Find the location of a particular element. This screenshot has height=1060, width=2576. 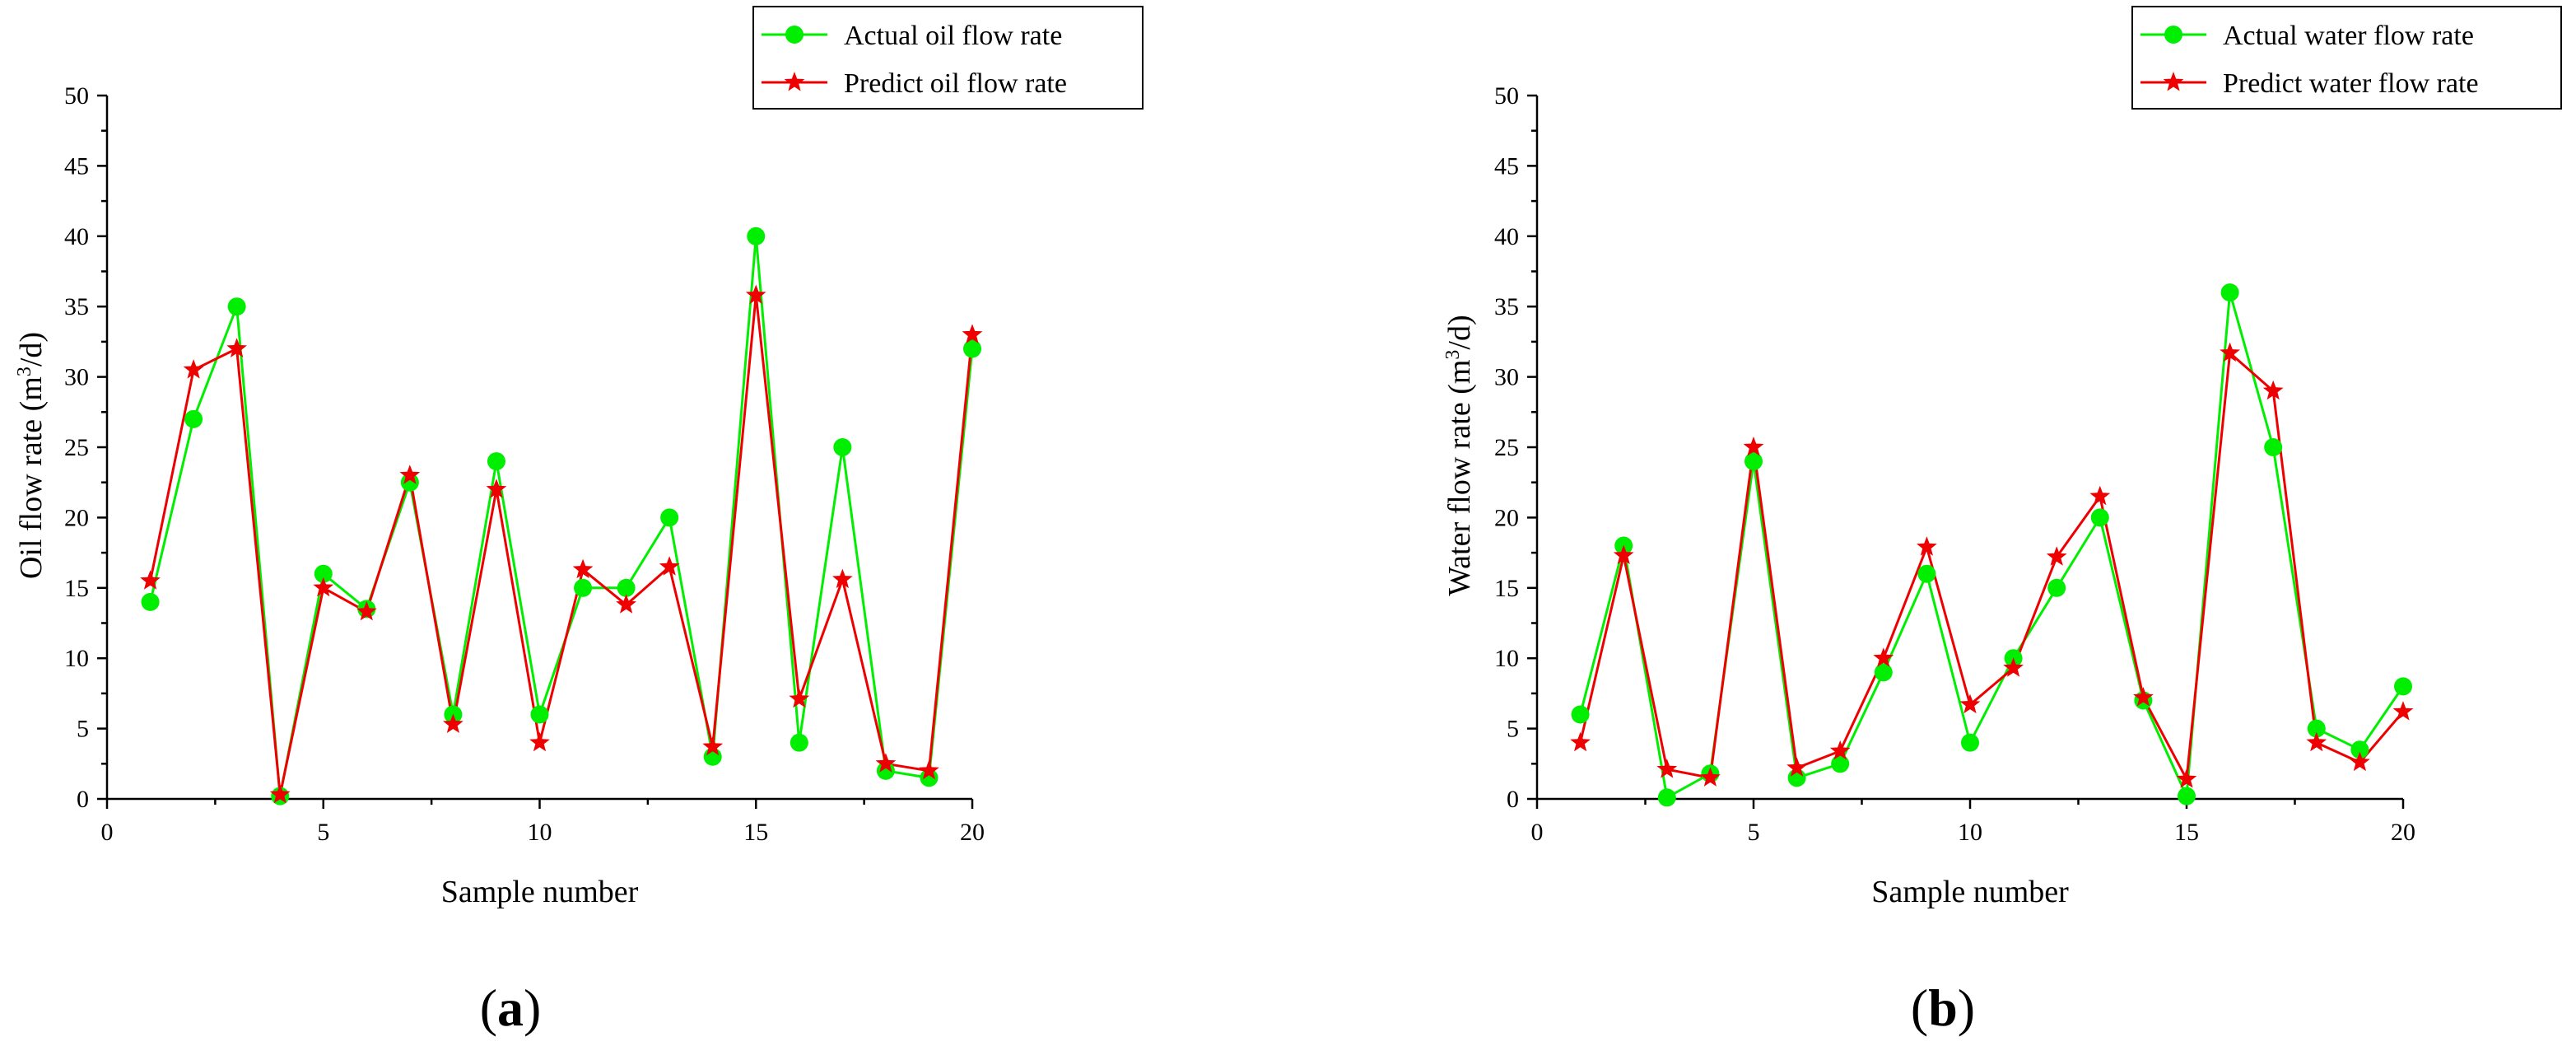

legend-label: Predict water flow rate is located at coordinates (2351, 83).